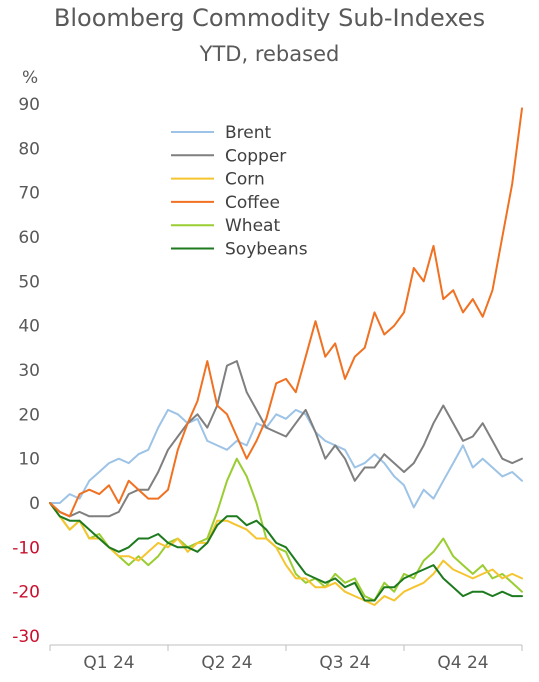 The width and height of the screenshot is (539, 682). I want to click on y-tick-label: 20, so click(29, 415).